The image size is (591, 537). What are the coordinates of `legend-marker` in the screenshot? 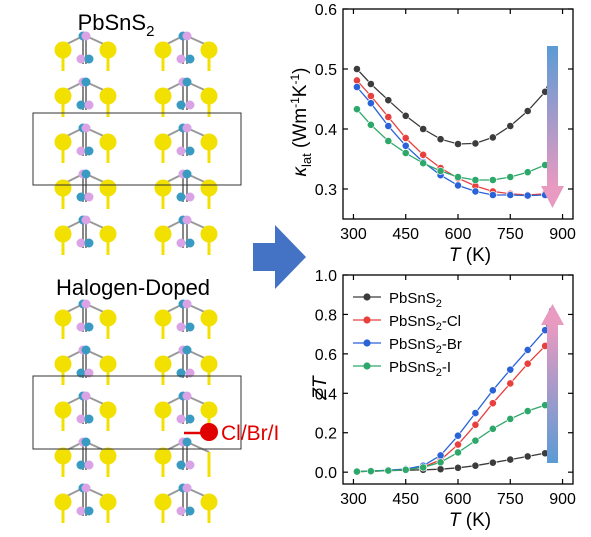 It's located at (367, 320).